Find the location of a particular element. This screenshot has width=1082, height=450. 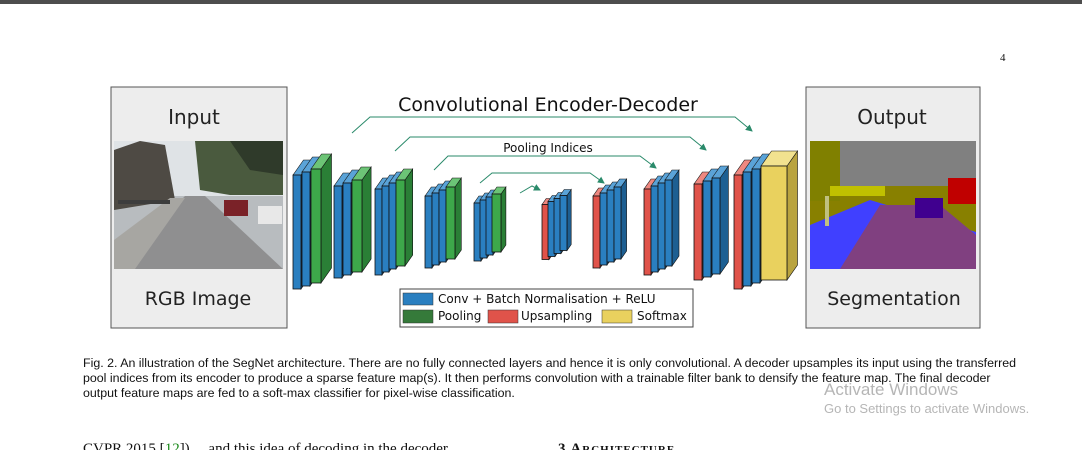

legend-upsampling-swatch is located at coordinates (503, 316).